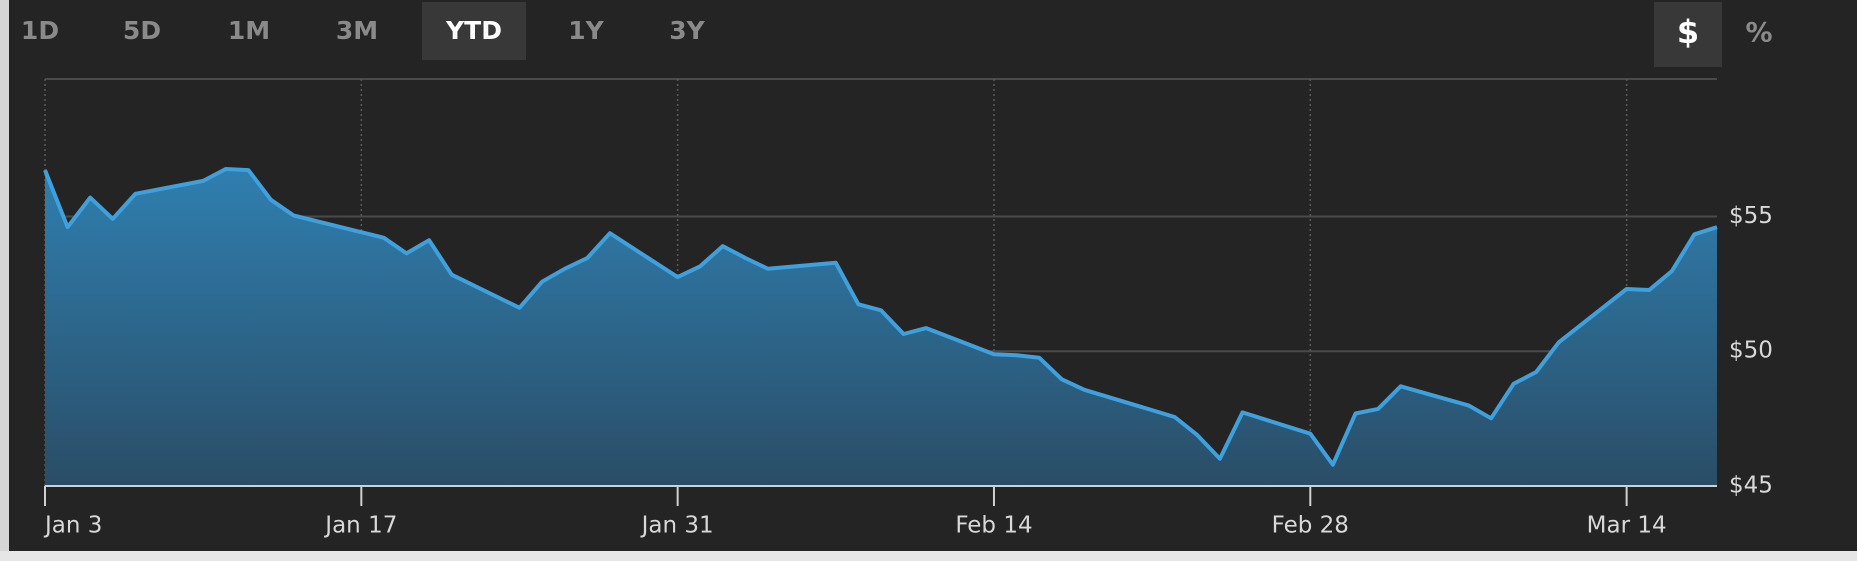 Image resolution: width=1857 pixels, height=561 pixels. I want to click on range-button: 5D, so click(142, 30).